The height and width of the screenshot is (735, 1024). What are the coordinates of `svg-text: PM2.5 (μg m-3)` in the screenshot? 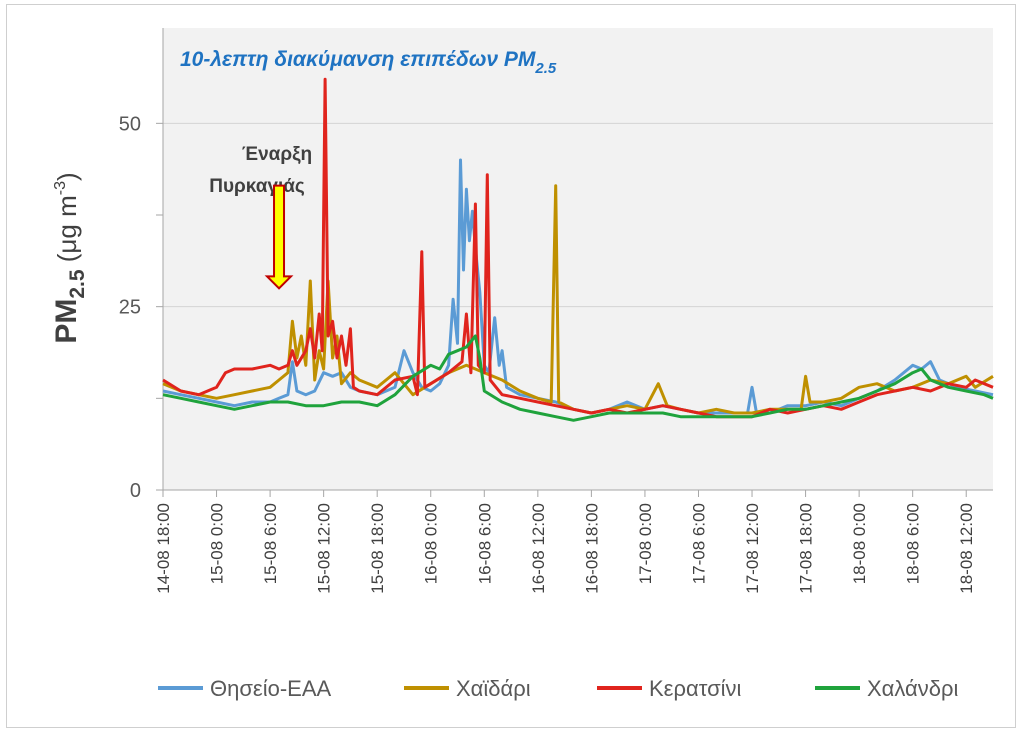 It's located at (69, 257).